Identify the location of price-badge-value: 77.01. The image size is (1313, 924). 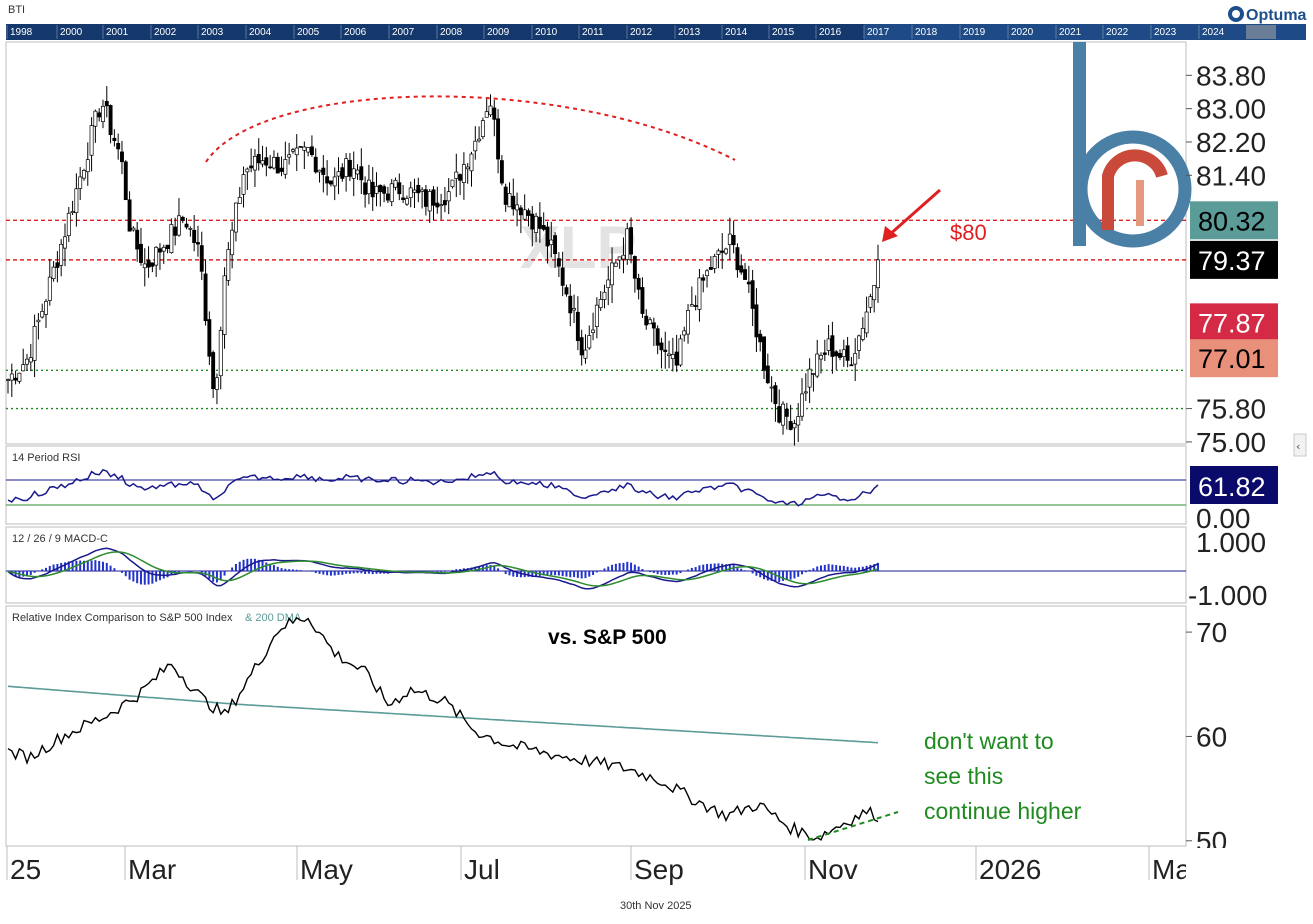
(1232, 359).